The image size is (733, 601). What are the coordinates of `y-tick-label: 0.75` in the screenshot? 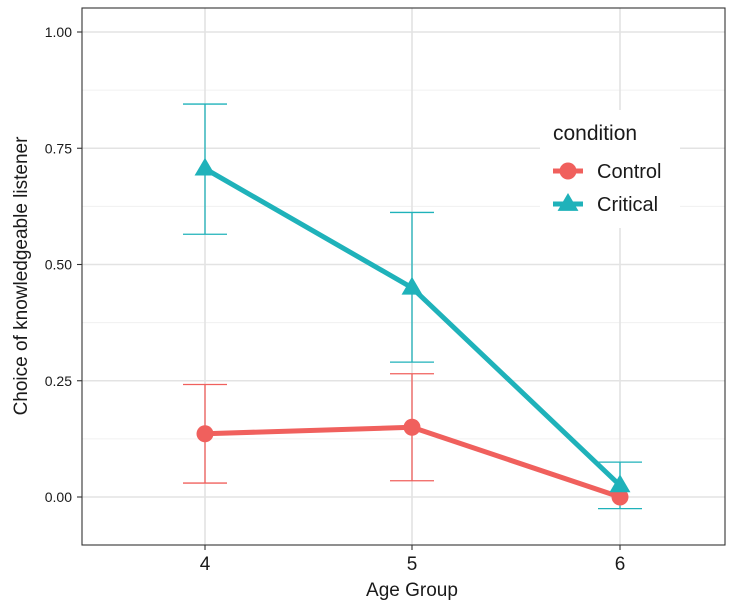 It's located at (58, 148).